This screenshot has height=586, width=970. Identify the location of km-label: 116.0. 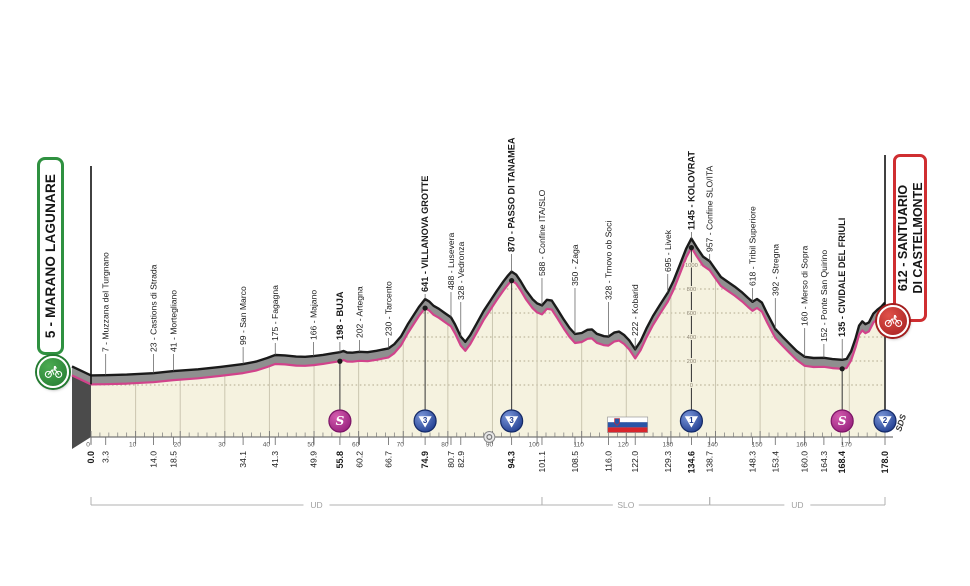
(608, 461).